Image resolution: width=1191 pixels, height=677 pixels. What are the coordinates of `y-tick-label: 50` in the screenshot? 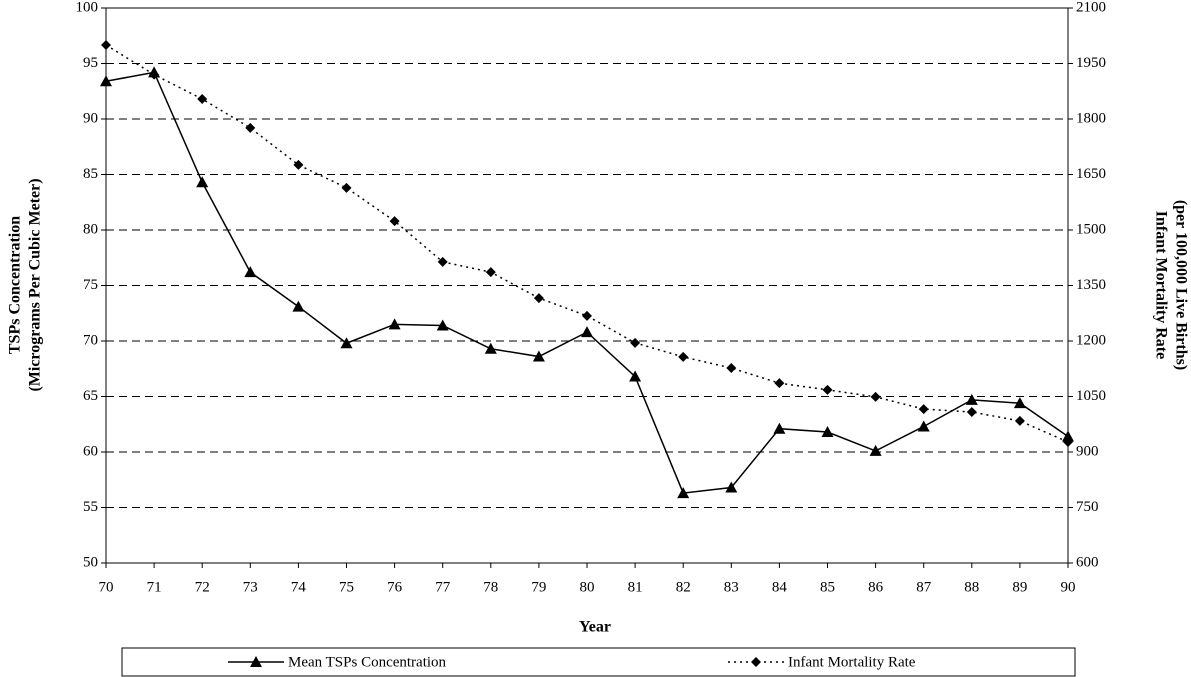 It's located at (90, 562).